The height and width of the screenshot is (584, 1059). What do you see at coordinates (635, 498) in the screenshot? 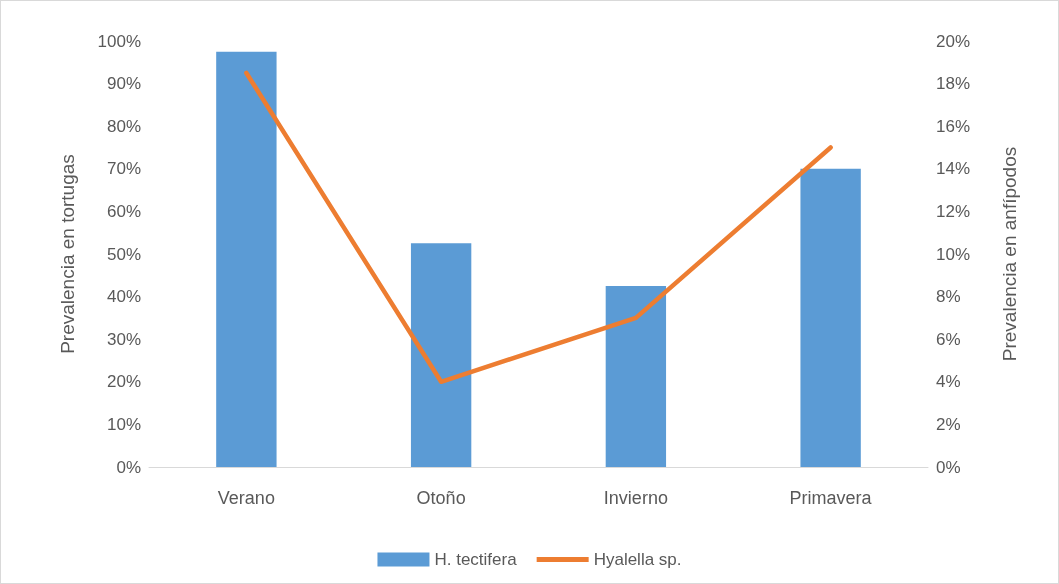
I see `x-tick-label: Invierno` at bounding box center [635, 498].